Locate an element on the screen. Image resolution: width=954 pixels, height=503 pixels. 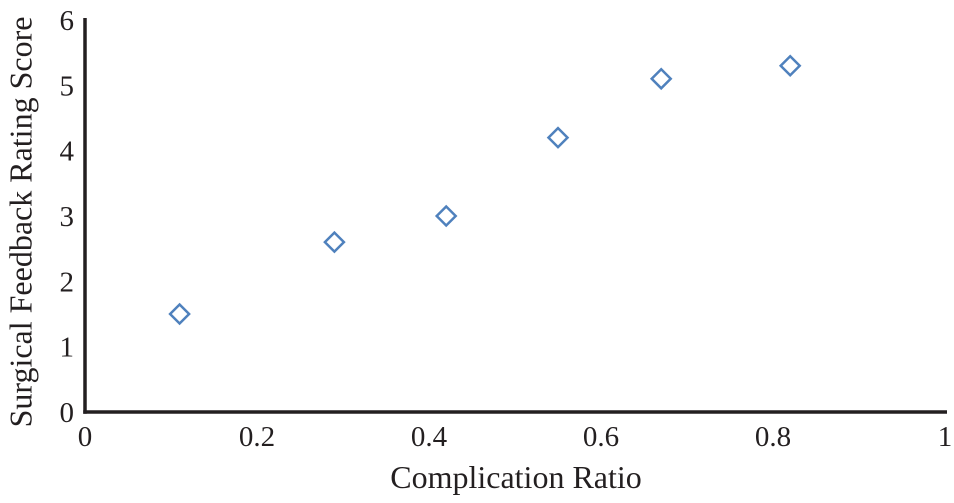
y-tick-label: 3 is located at coordinates (67, 217).